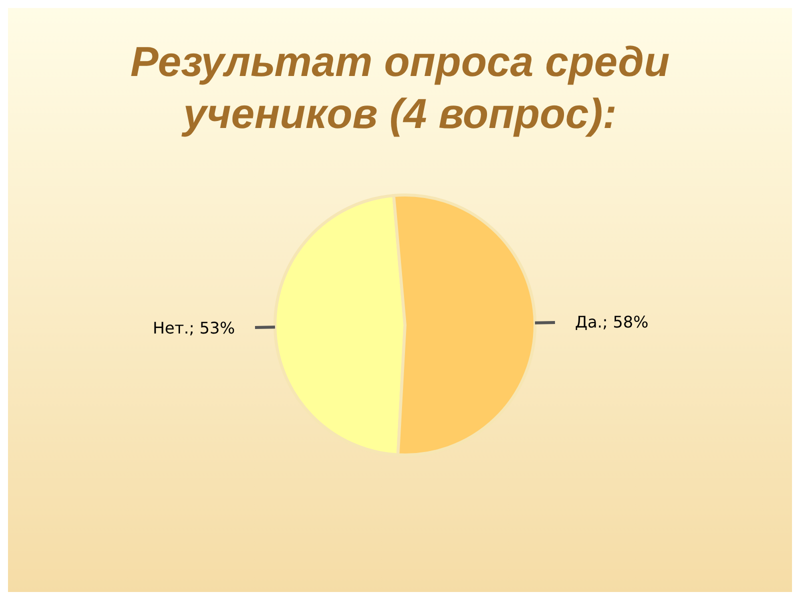 This screenshot has height=600, width=800. I want to click on chart-title: Результат опроса среди учеников (4 вопрос):, so click(400, 88).